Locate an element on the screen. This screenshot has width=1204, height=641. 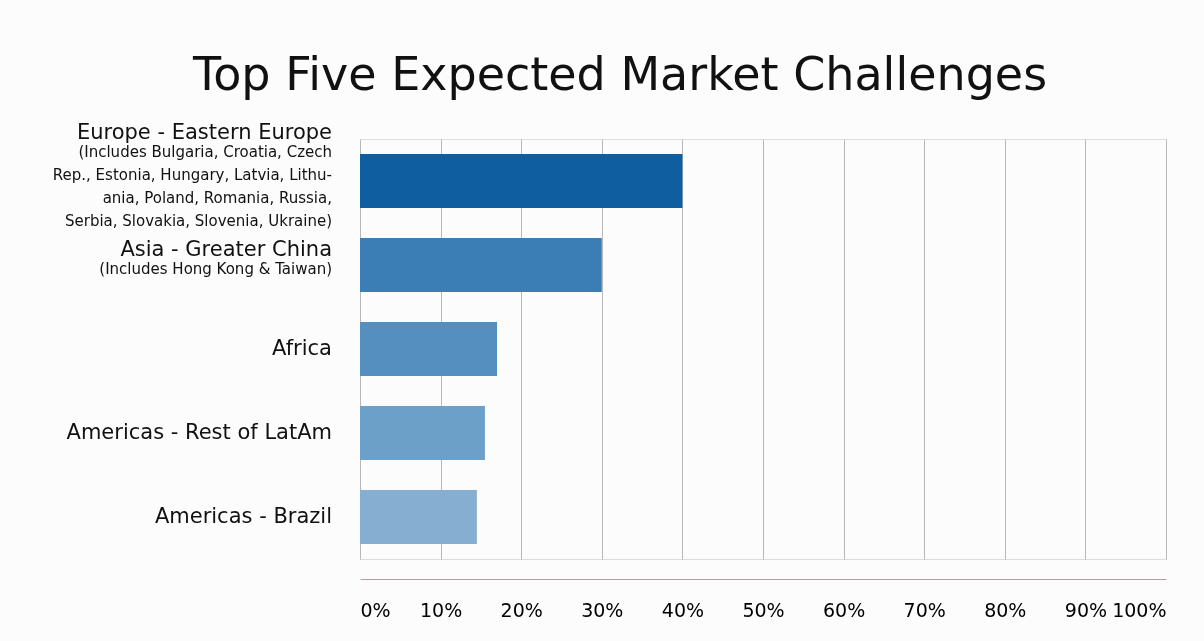
x-tick-label: 60% is located at coordinates (844, 609).